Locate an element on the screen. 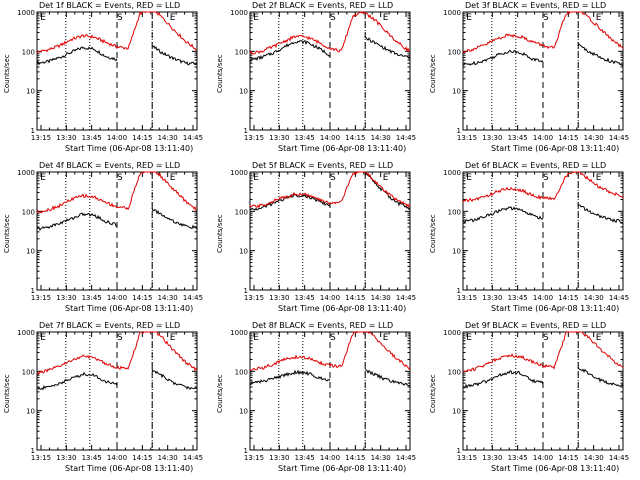 This screenshot has width=640, height=480. chart-title: Det 3f BLACK = Events, RED = LLD is located at coordinates (536, 5).